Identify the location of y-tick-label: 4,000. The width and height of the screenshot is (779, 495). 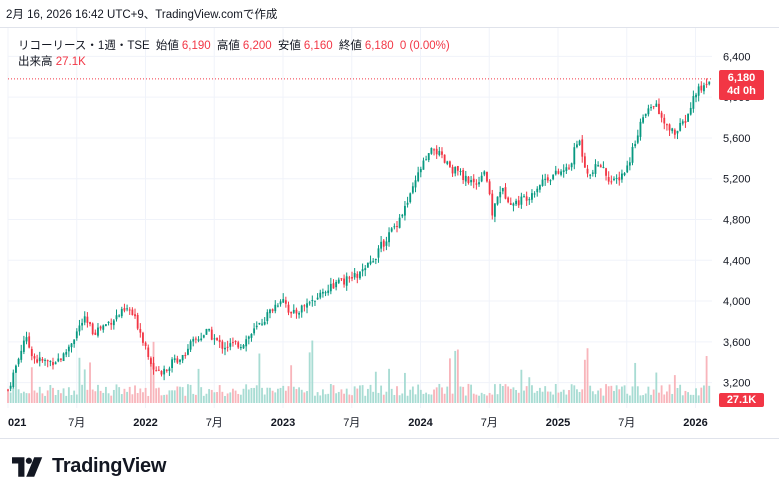
(737, 302).